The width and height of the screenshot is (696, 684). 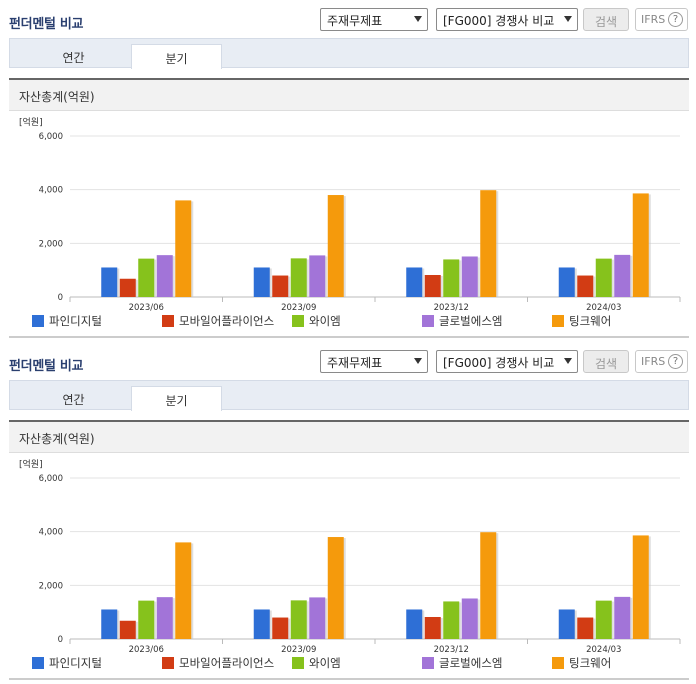 I want to click on legend-label: 모바일어플라이언스, so click(x=227, y=321).